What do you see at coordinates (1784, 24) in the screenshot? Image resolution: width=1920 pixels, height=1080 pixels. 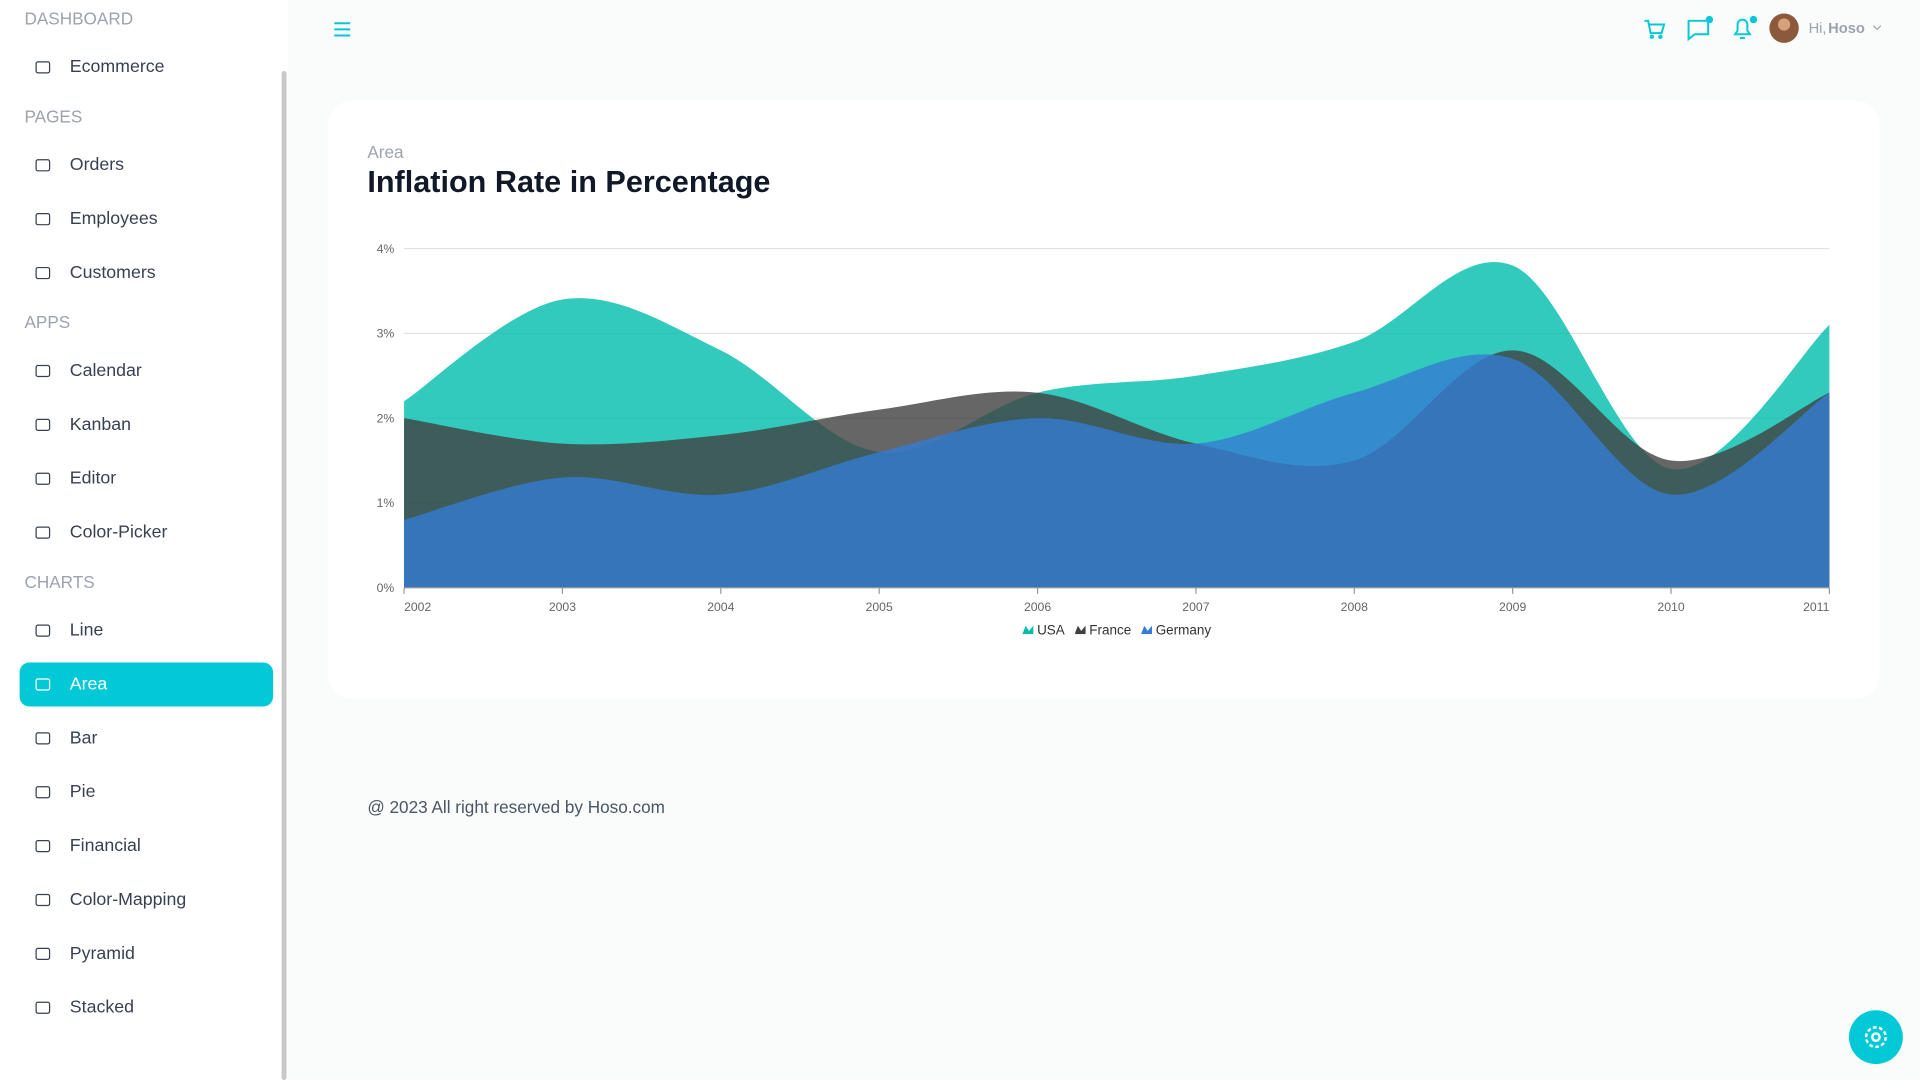 I see `avatar-face` at bounding box center [1784, 24].